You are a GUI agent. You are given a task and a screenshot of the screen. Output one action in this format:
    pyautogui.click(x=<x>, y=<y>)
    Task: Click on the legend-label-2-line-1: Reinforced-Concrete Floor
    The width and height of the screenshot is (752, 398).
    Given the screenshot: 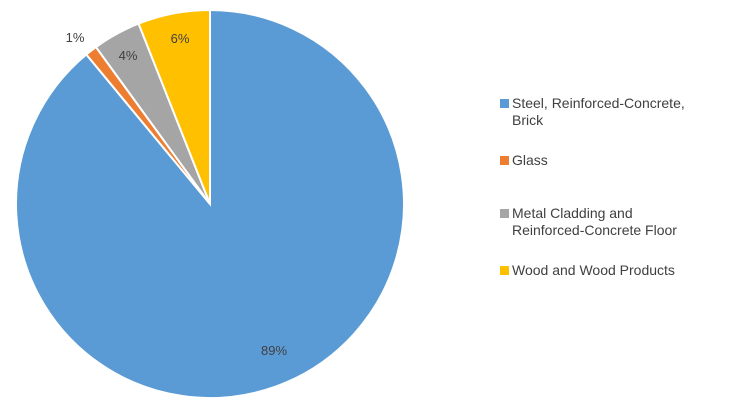 What is the action you would take?
    pyautogui.click(x=594, y=230)
    